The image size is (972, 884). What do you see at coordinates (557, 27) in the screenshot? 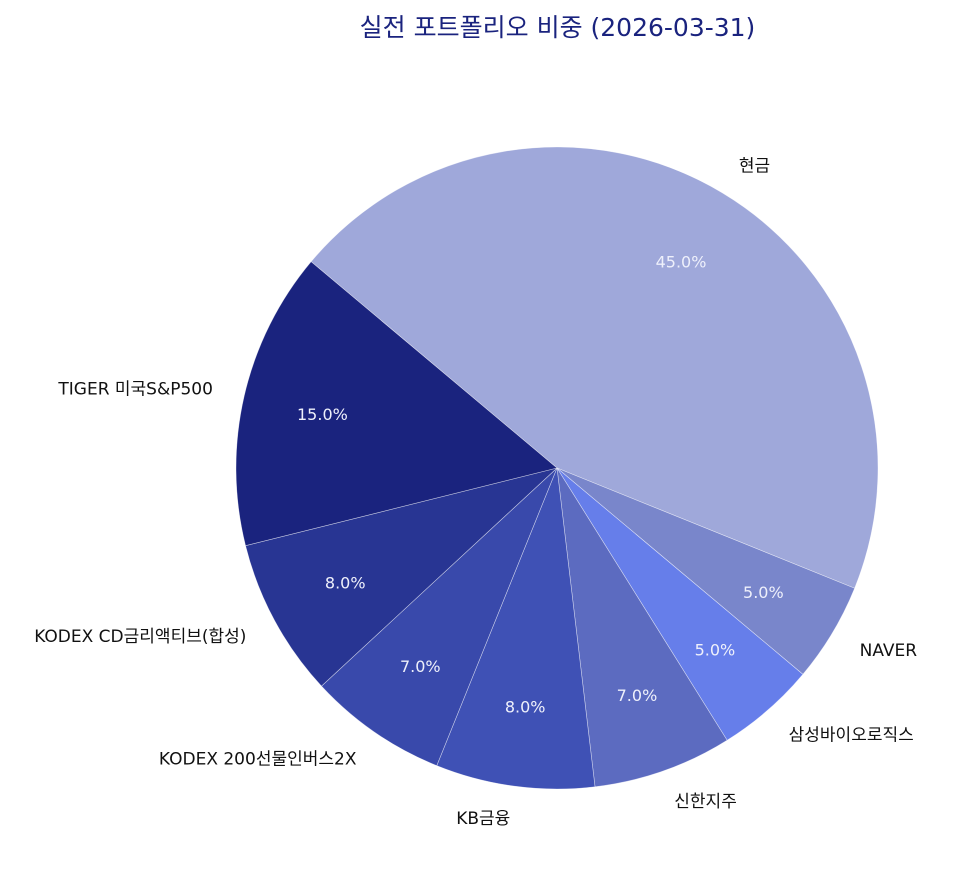
I see `chart-title: 실전 포트폴리오 비중 (2026-03-31)` at bounding box center [557, 27].